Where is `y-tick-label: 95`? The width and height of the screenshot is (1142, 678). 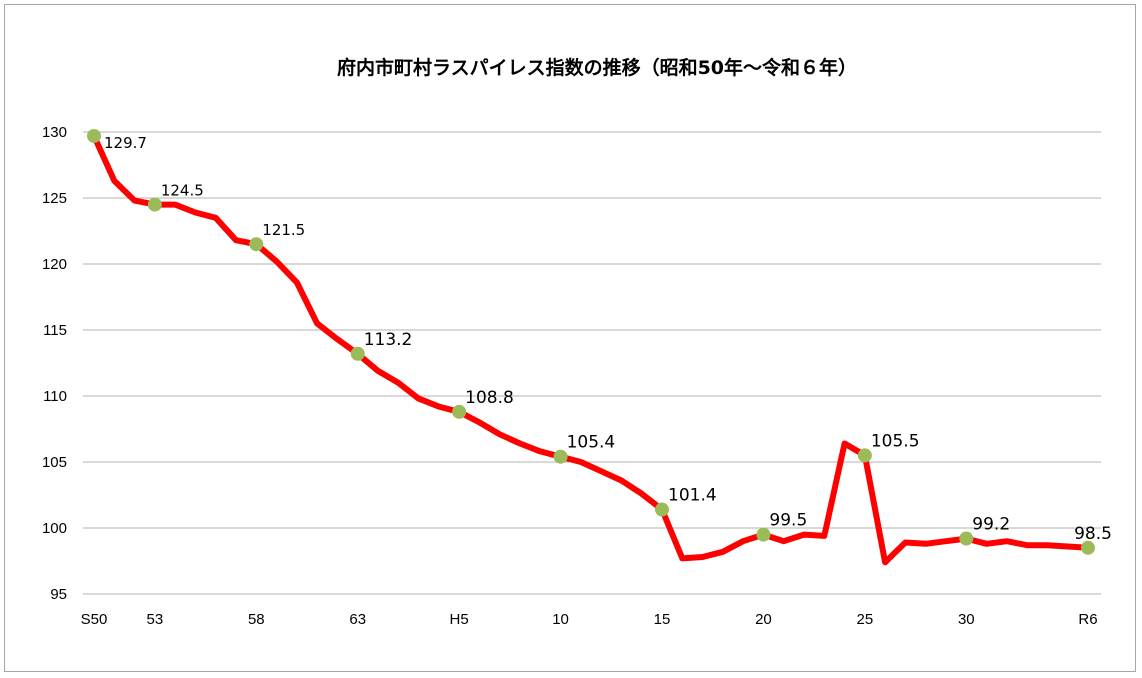 y-tick-label: 95 is located at coordinates (58, 594).